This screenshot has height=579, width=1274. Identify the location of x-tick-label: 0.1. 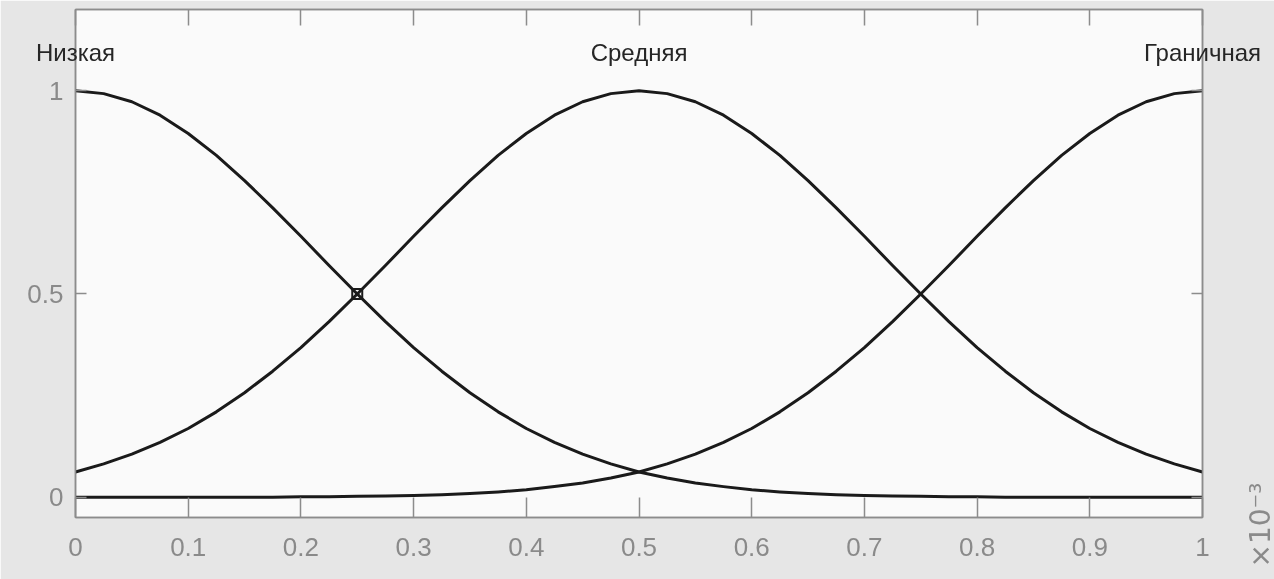
(188, 546).